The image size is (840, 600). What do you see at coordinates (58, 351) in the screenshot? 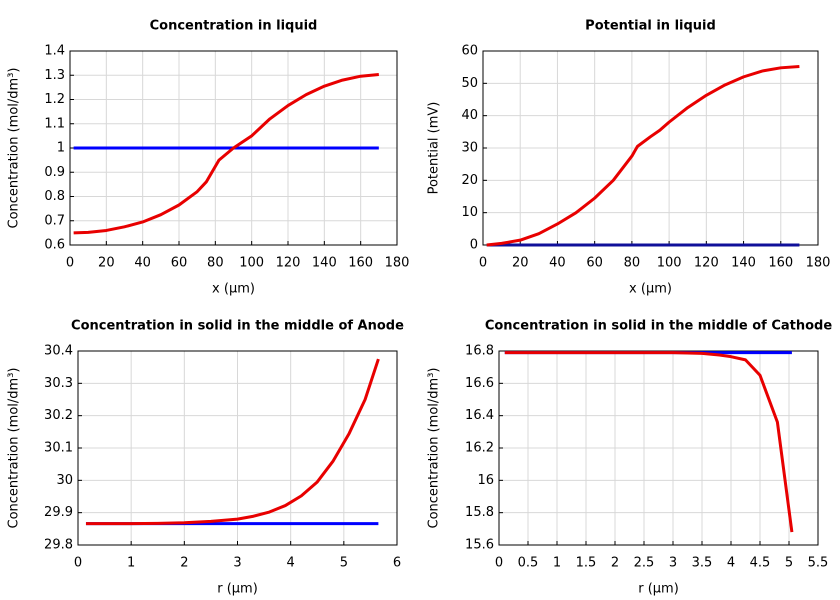
I see `y-tick-label: 30.4` at bounding box center [58, 351].